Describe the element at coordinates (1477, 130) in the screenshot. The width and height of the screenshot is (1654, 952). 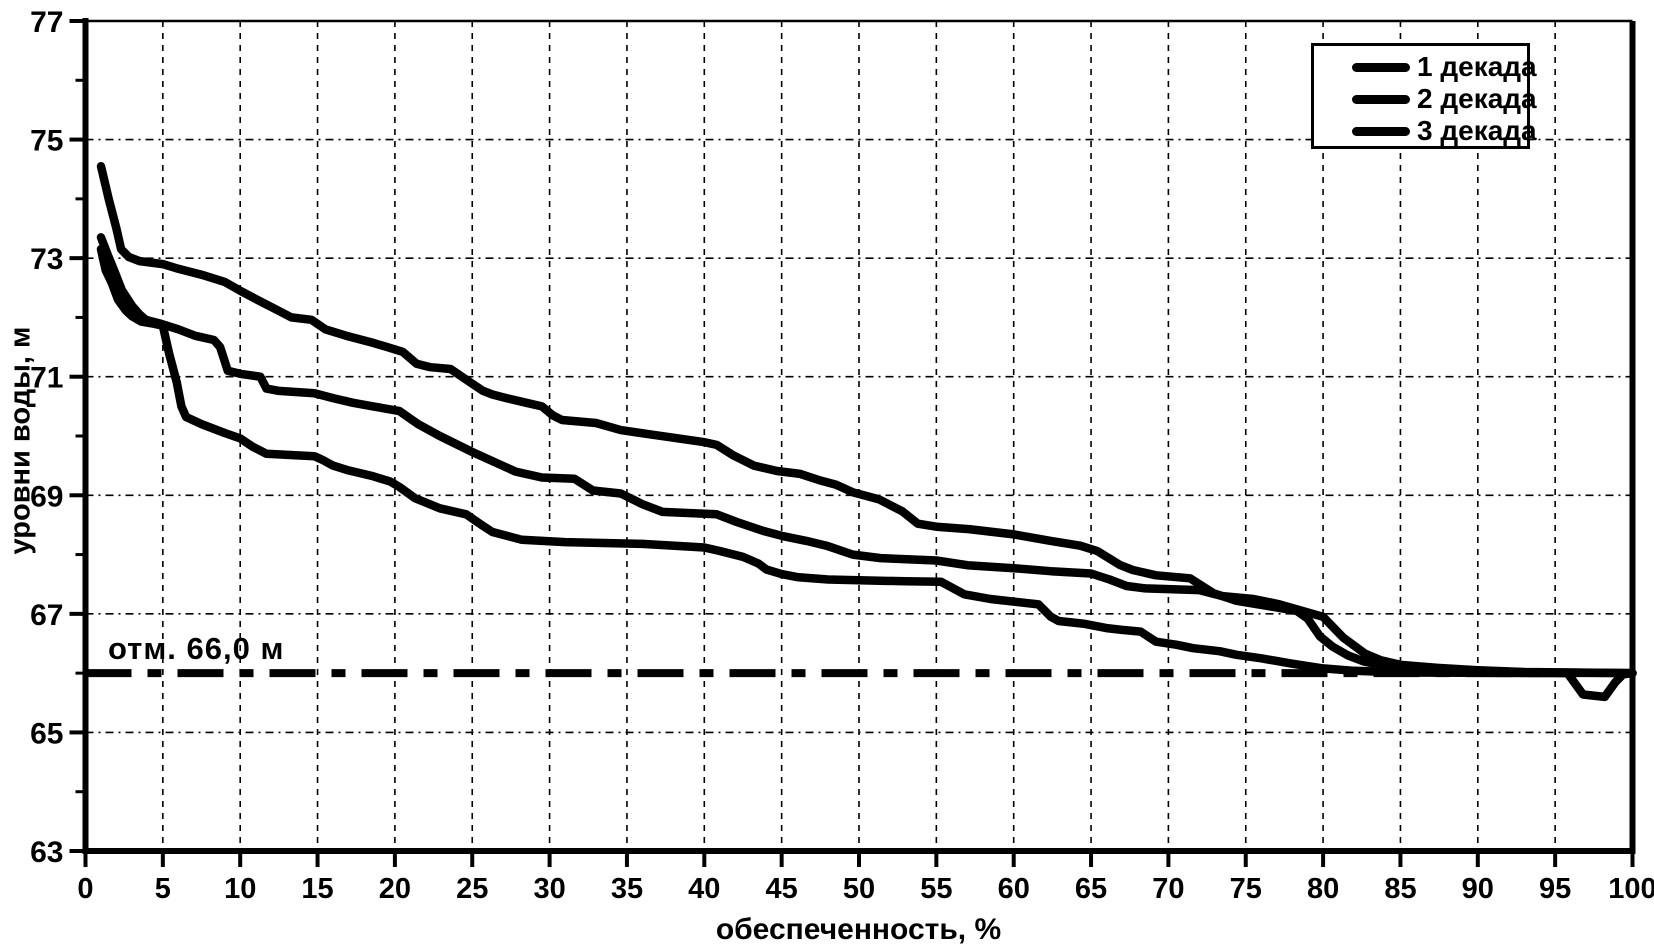
I see `legend-label: 3 декада` at that location.